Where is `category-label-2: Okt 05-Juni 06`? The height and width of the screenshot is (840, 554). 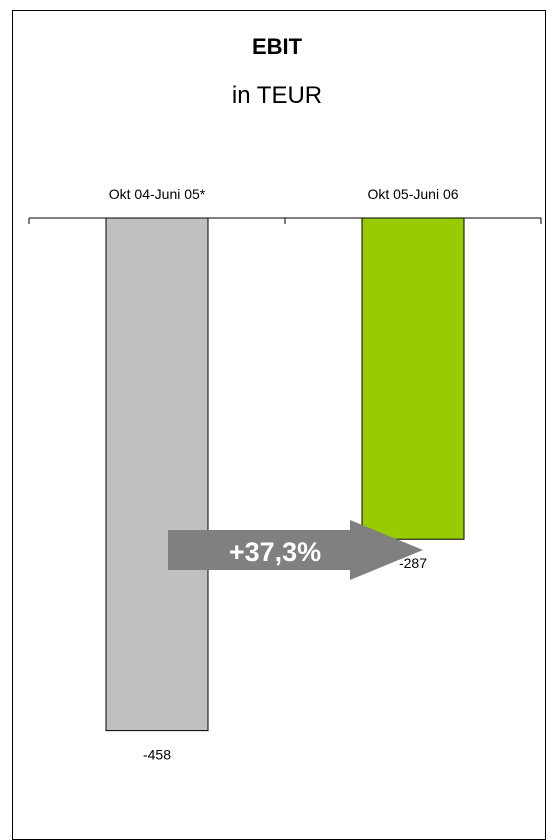
category-label-2: Okt 05-Juni 06 is located at coordinates (412, 194).